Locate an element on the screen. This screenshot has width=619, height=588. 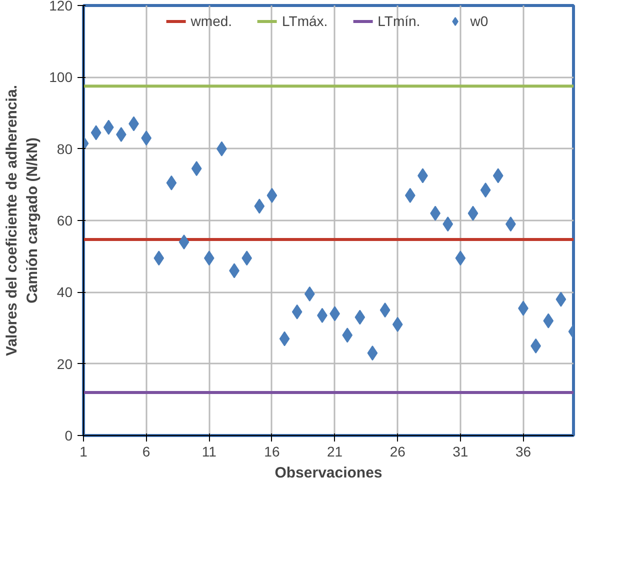
x-tick-label: 36 is located at coordinates (523, 452).